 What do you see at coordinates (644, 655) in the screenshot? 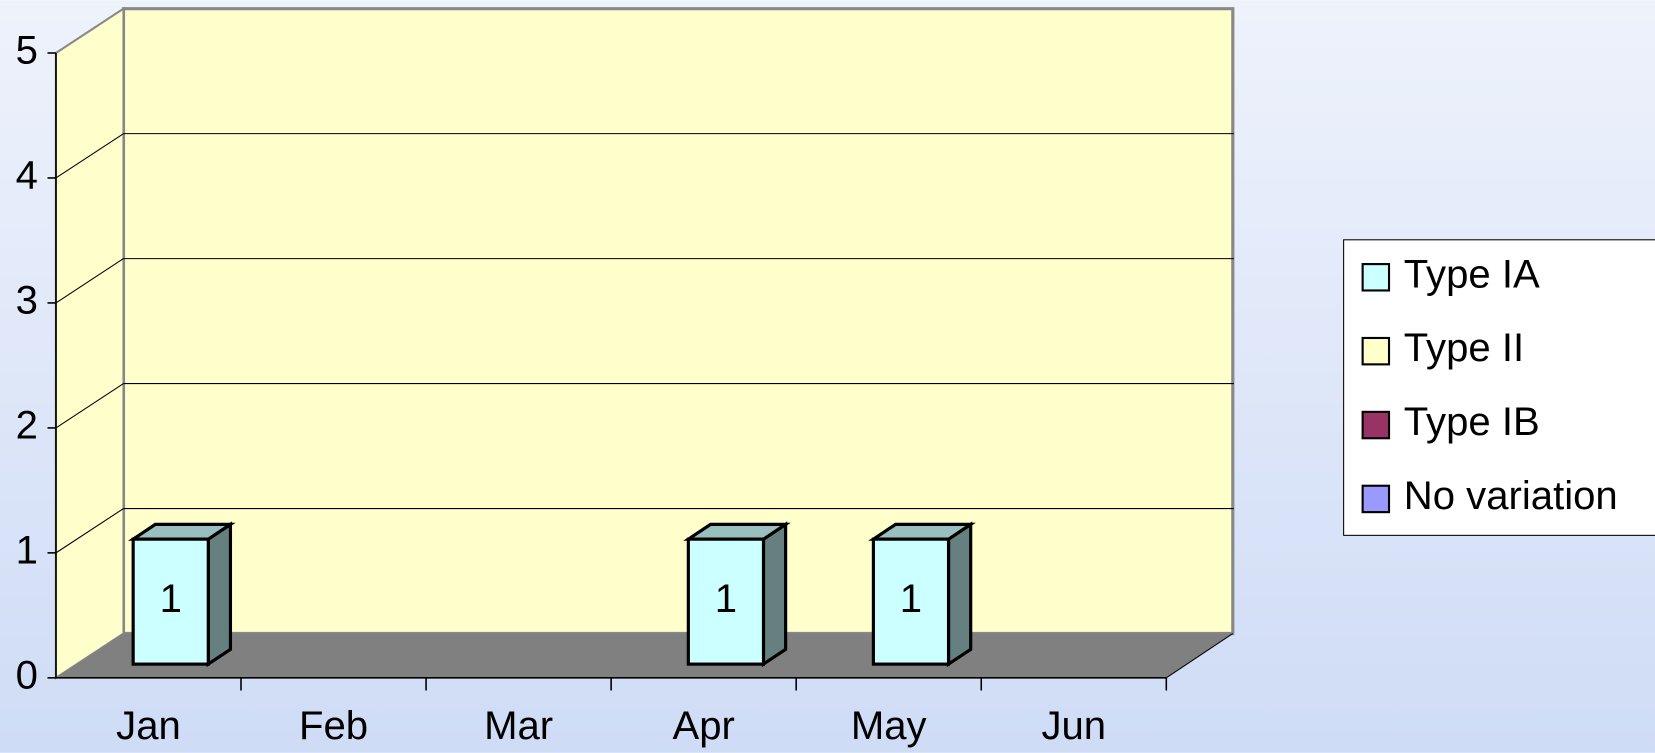
I see `floor` at bounding box center [644, 655].